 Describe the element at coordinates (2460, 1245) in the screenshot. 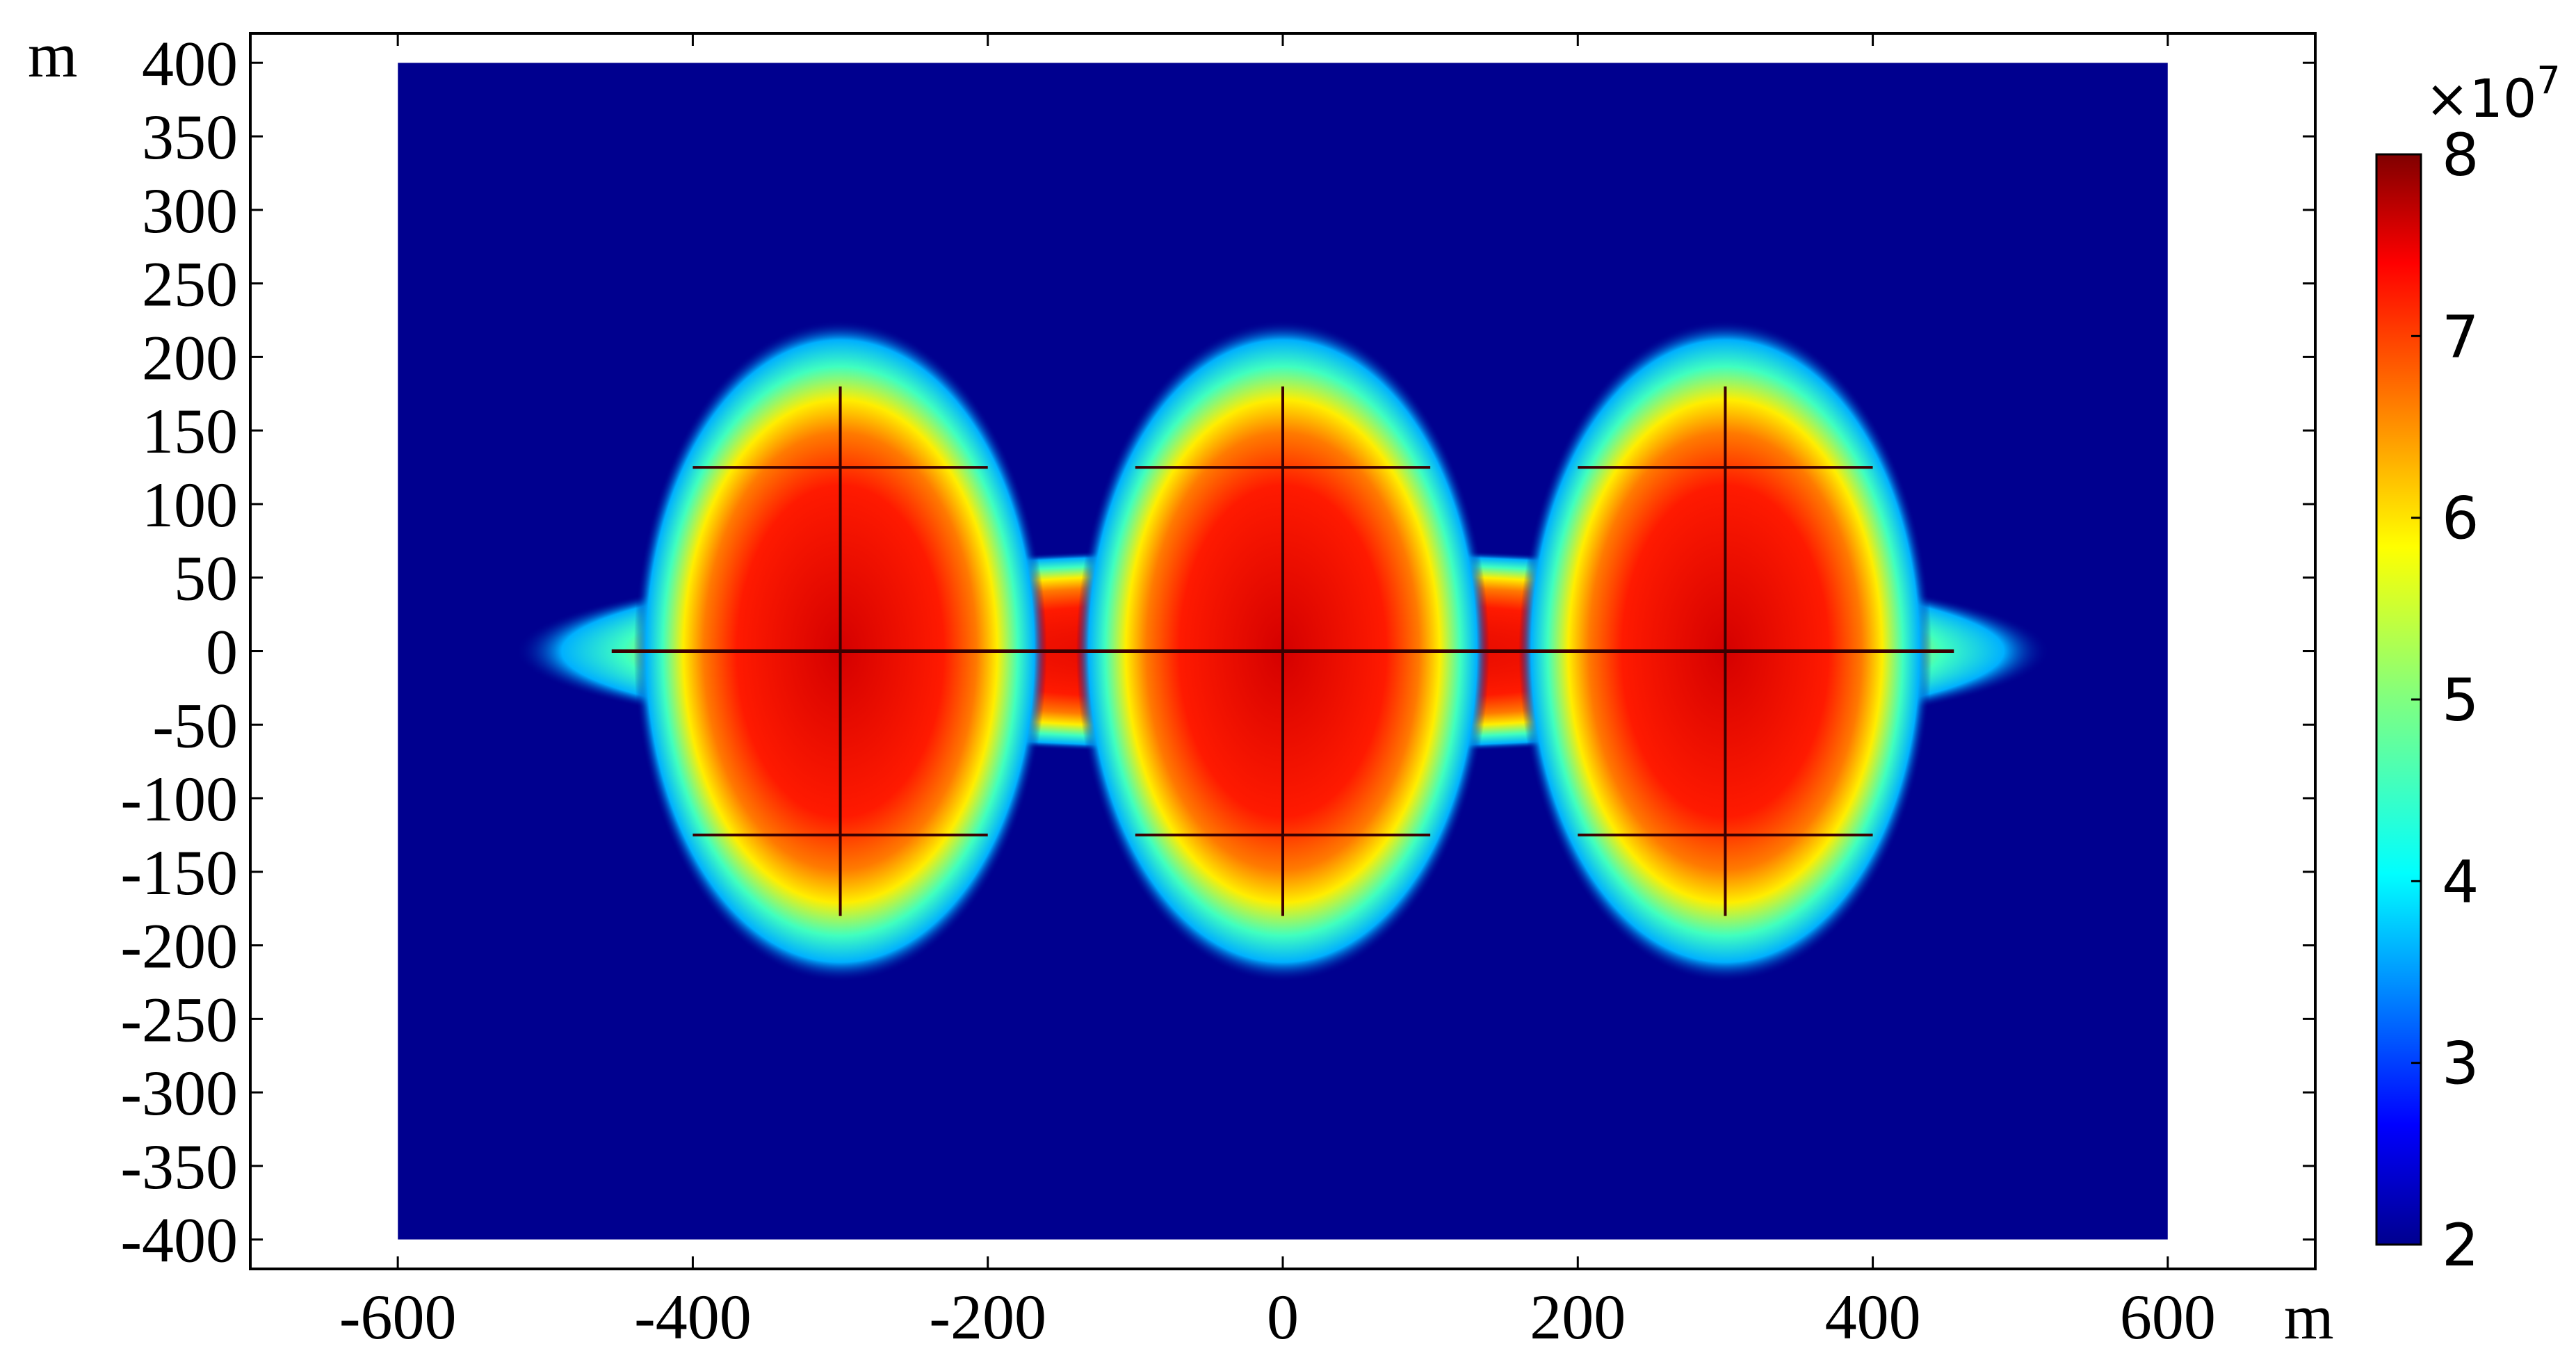

I see `colorbar-tick-label: 2` at that location.